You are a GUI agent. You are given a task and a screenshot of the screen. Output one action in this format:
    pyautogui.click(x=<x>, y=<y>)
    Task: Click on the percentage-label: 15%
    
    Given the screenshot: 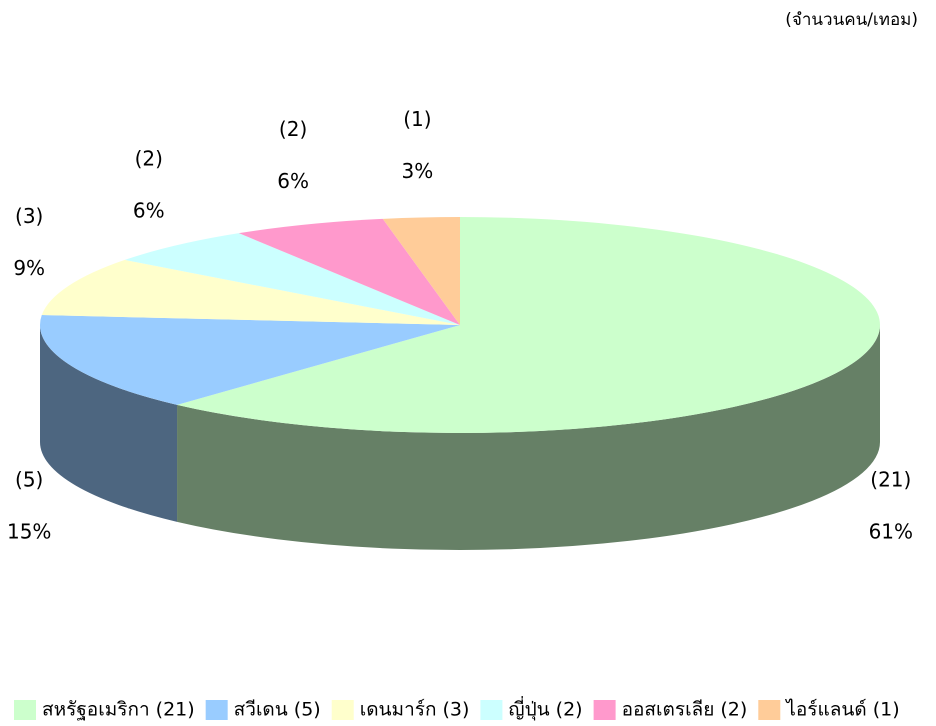 What is the action you would take?
    pyautogui.click(x=29, y=532)
    